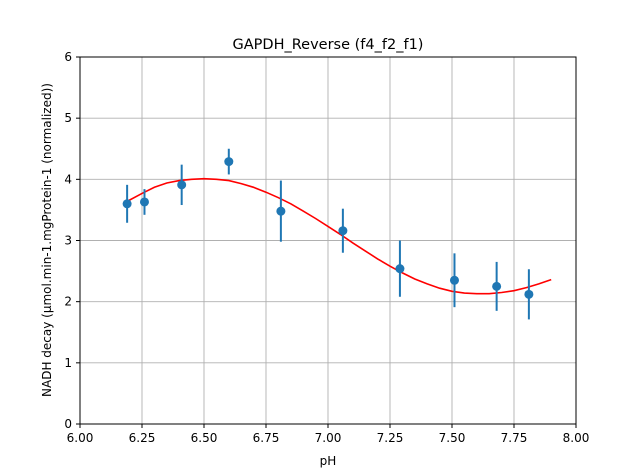  I want to click on y-tick-label: 5, so click(68, 118).